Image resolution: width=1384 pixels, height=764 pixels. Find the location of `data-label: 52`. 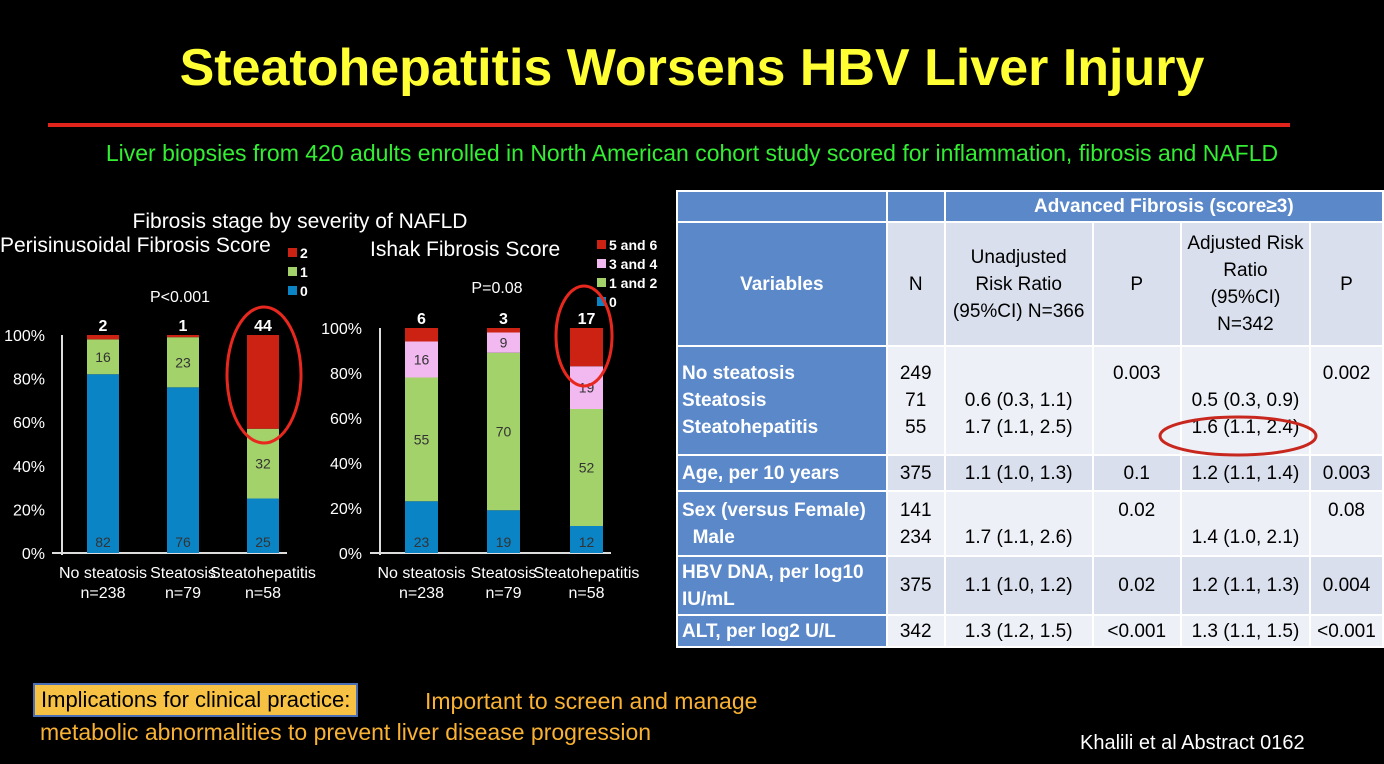

data-label: 52 is located at coordinates (587, 468).